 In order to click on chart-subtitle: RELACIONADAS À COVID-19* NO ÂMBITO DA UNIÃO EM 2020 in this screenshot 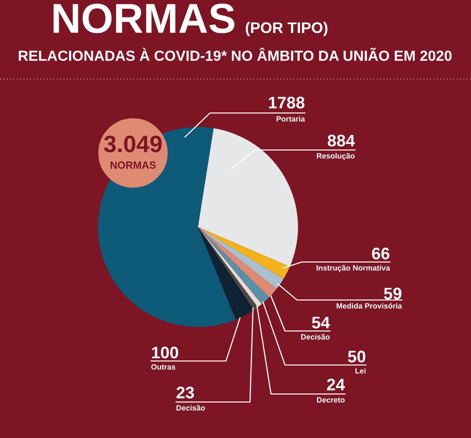, I will do `click(235, 54)`.